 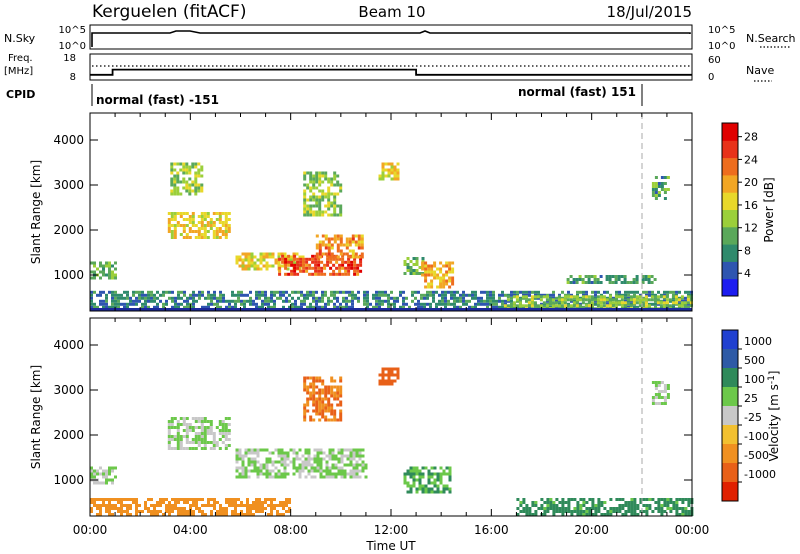 What do you see at coordinates (190, 530) in the screenshot?
I see `x-tick-label: 04:00` at bounding box center [190, 530].